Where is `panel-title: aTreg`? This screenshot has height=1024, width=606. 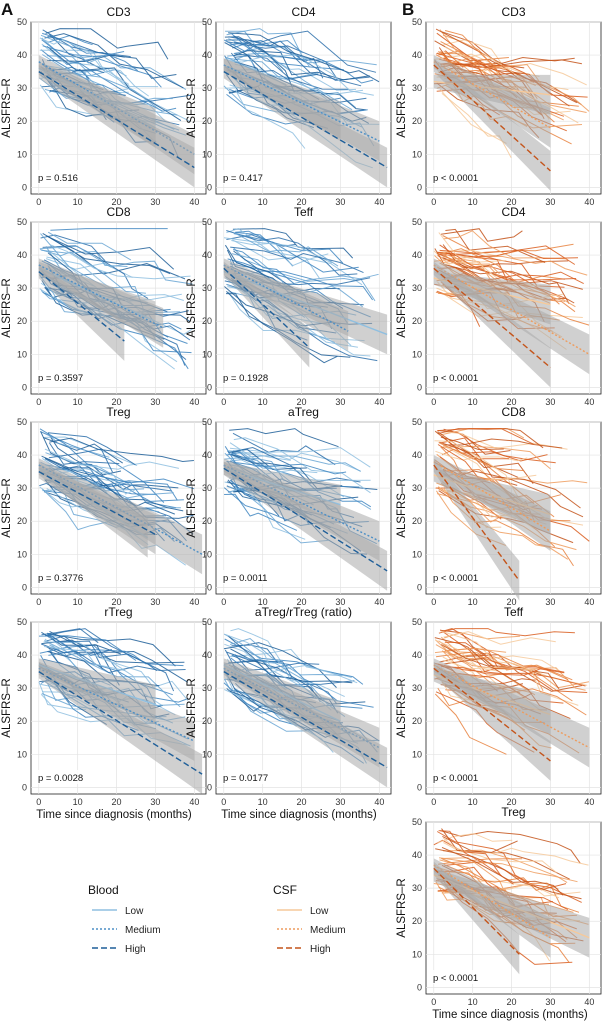 panel-title: aTreg is located at coordinates (303, 412).